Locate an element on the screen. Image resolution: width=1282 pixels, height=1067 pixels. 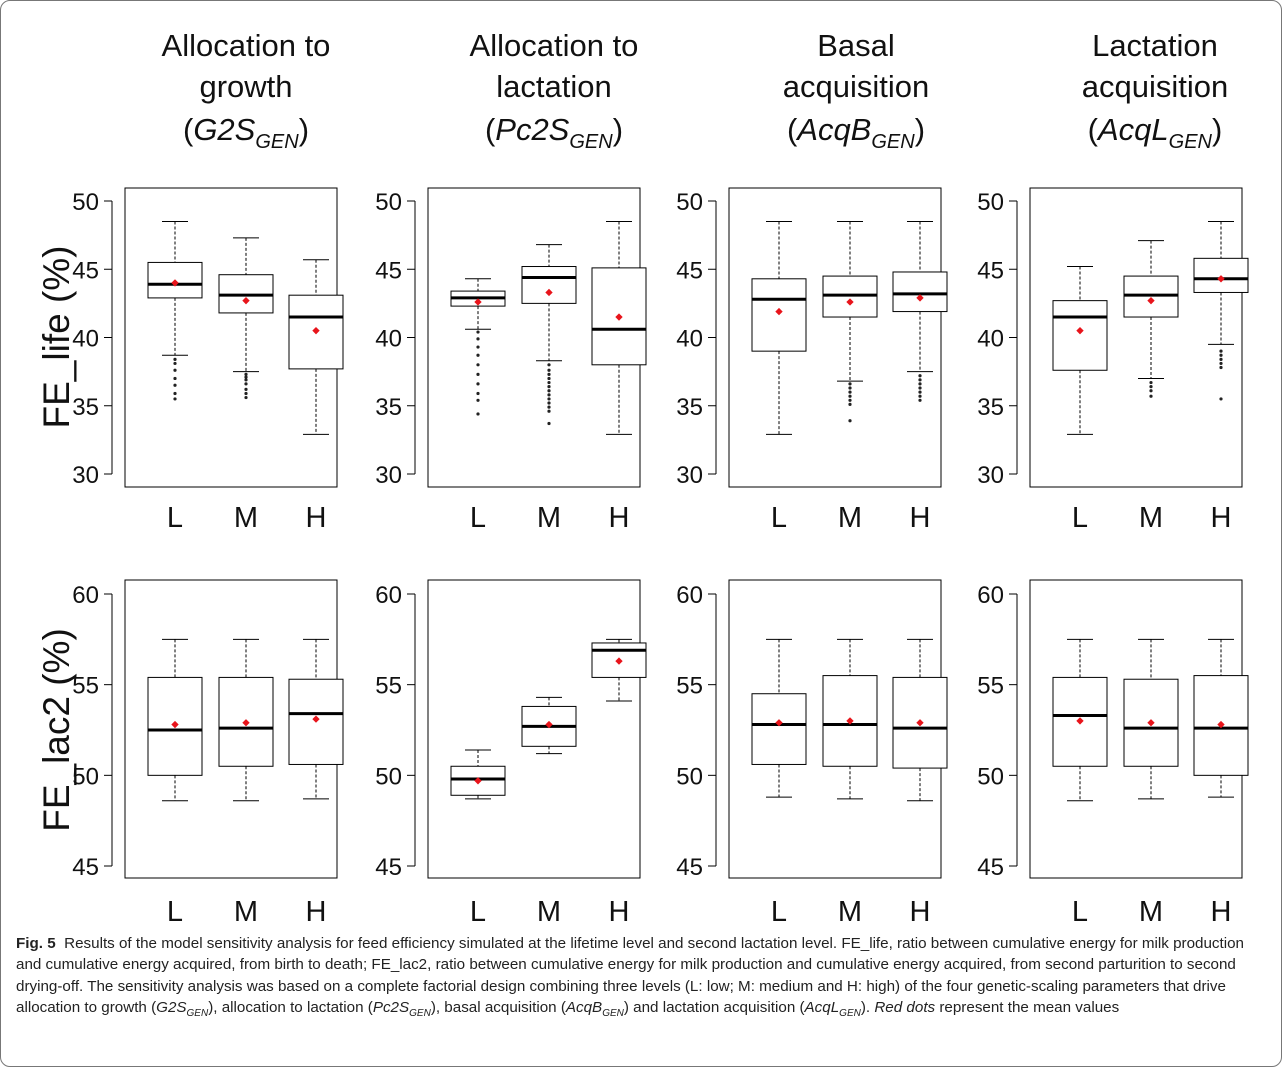
column-parameter-symbol: (Pc2SGEN) is located at coordinates (554, 132).